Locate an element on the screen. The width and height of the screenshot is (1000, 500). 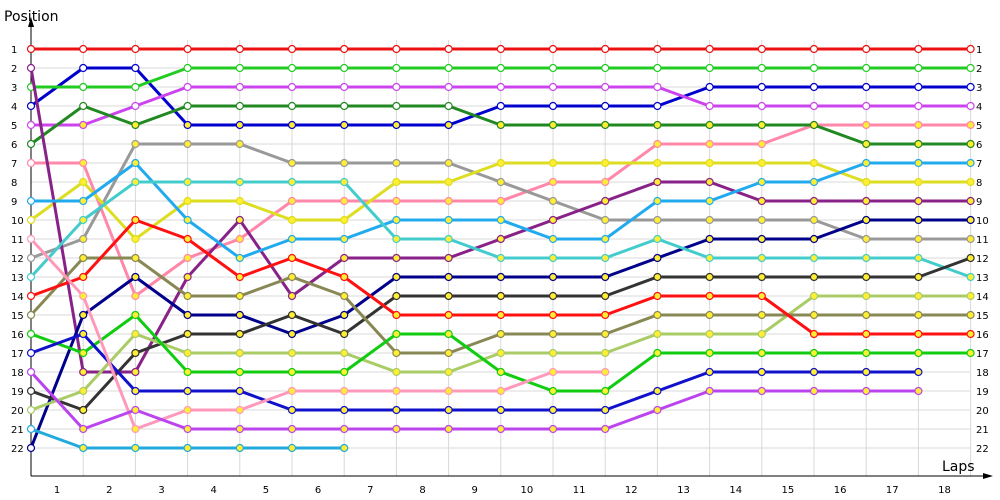
y-tick-label: 4 is located at coordinates (979, 107).